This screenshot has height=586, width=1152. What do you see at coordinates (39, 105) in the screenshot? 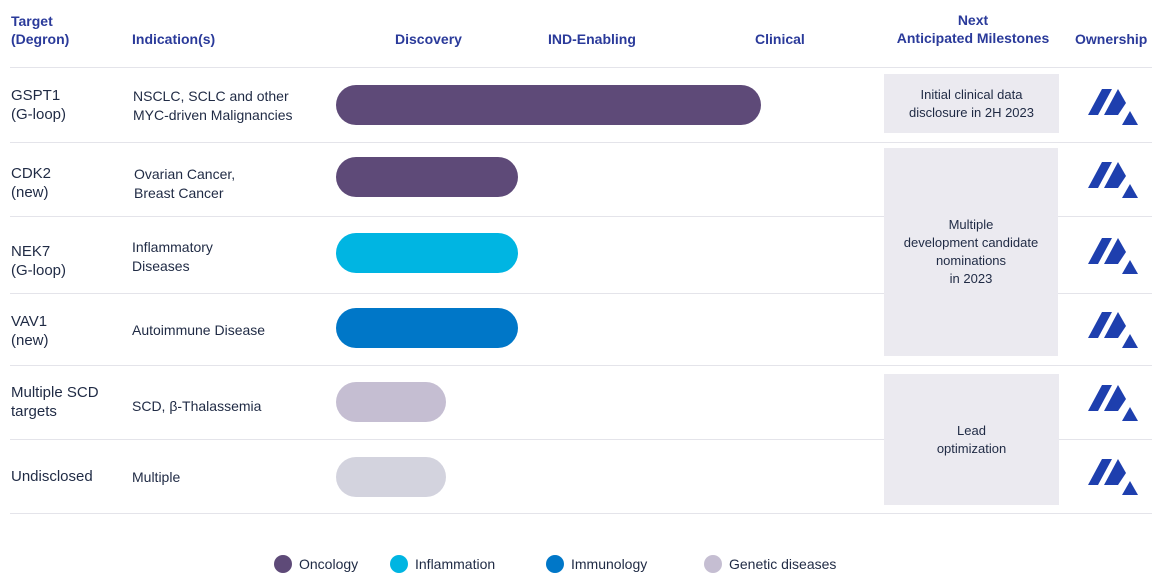
I see `target-gspt1: GSPT1 (G-loop)` at bounding box center [39, 105].